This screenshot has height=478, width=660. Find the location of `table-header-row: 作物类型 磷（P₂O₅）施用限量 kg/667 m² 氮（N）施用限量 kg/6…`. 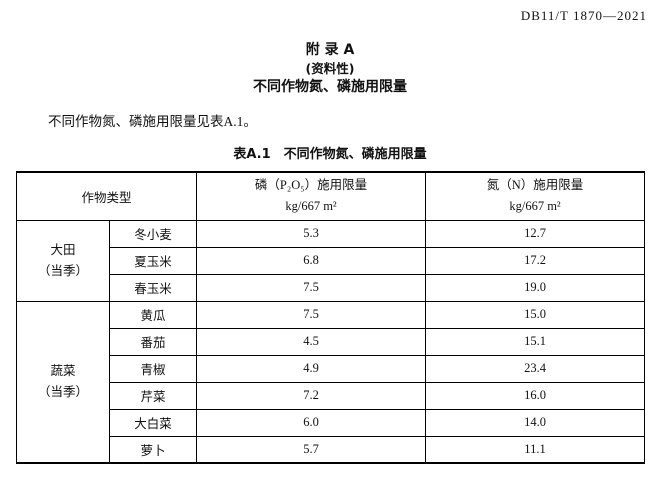

table-header-row: 作物类型 磷（P₂O₅）施用限量 kg/667 m² 氮（N）施用限量 kg/6… is located at coordinates (330, 196).